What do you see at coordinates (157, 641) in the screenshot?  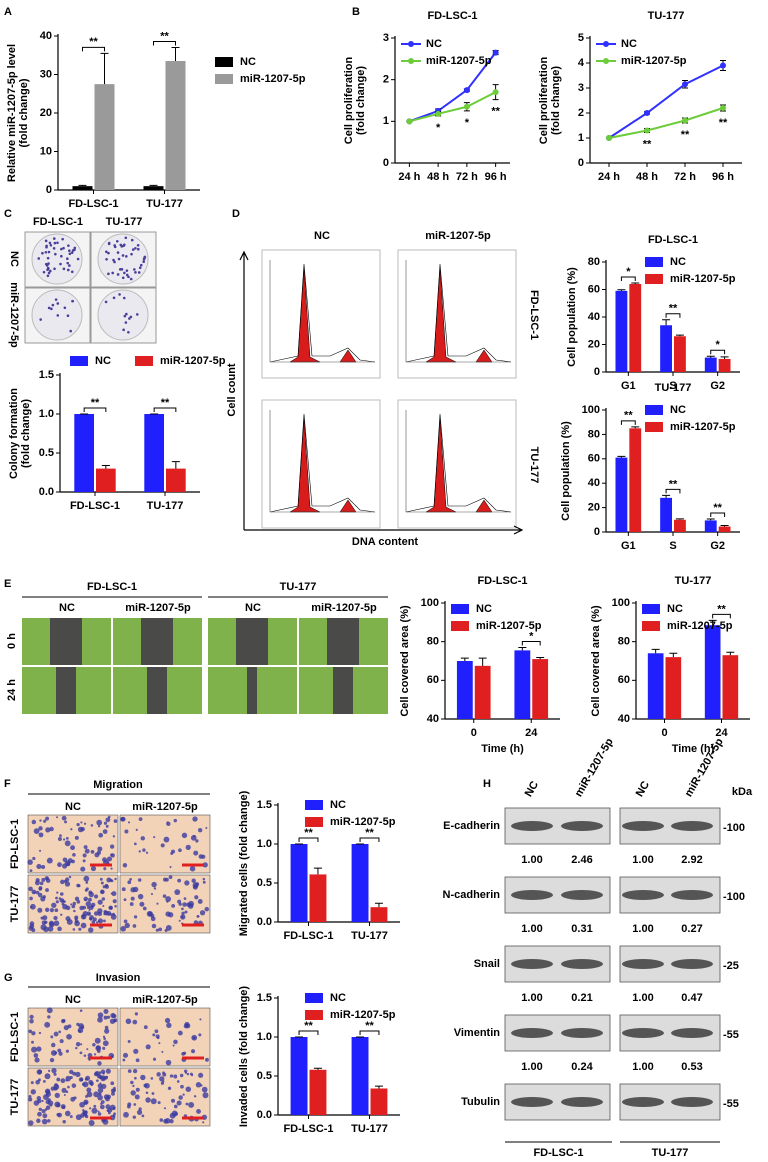 I see `wound-gap` at bounding box center [157, 641].